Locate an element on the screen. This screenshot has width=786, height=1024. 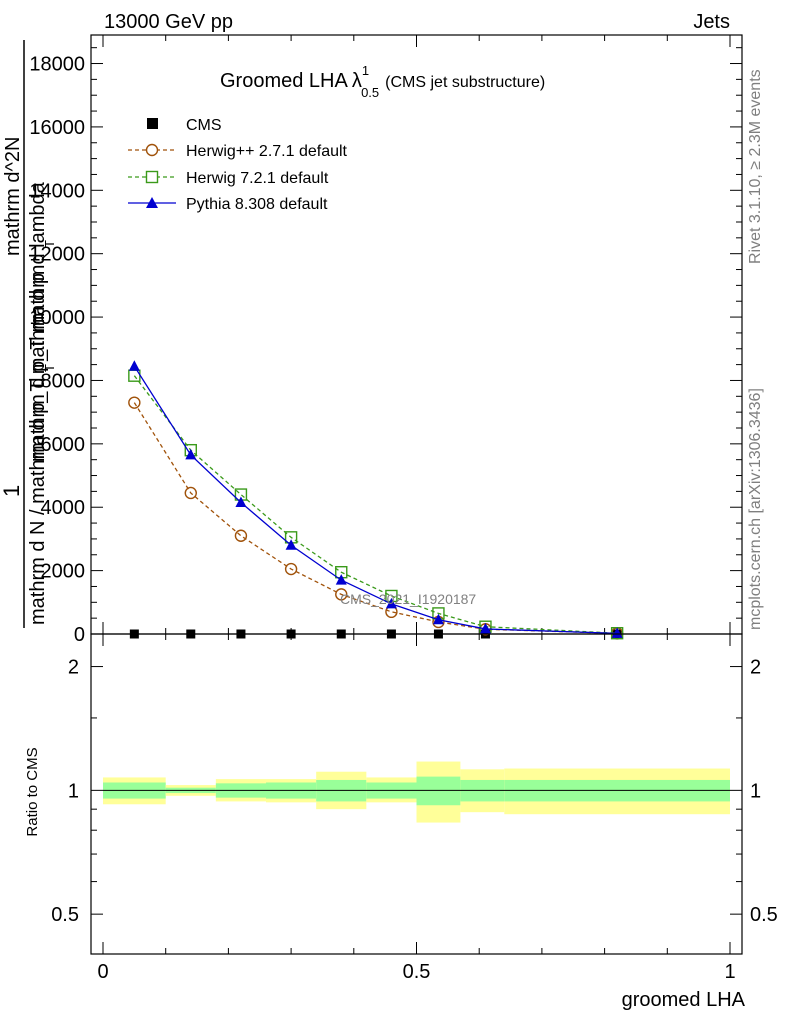
ratio-y-tick-label-left: 0.5 is located at coordinates (65, 915).